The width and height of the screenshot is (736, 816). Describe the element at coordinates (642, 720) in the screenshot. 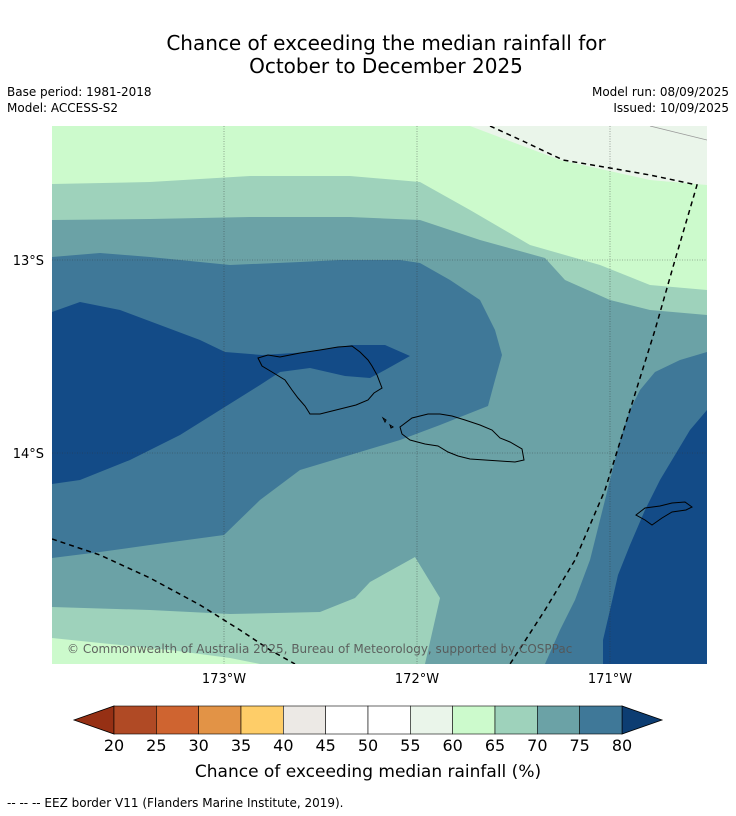

I see `colorbar-extend-above` at that location.